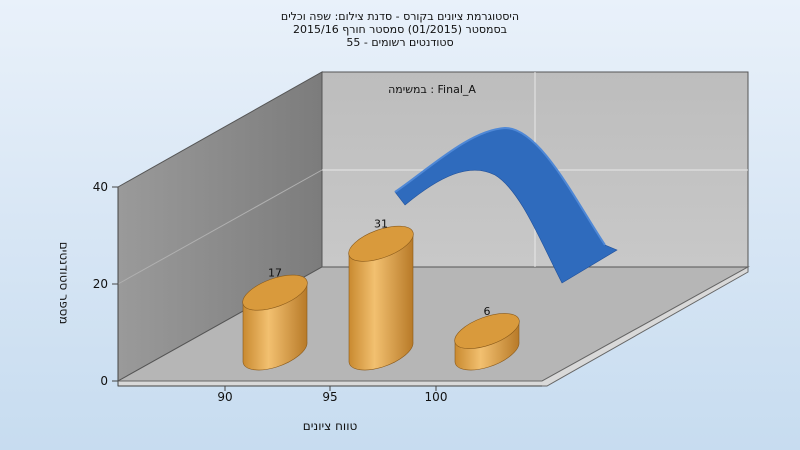 The width and height of the screenshot is (800, 450). I want to click on y-axis-label: מספר סטודנטים, so click(64, 283).